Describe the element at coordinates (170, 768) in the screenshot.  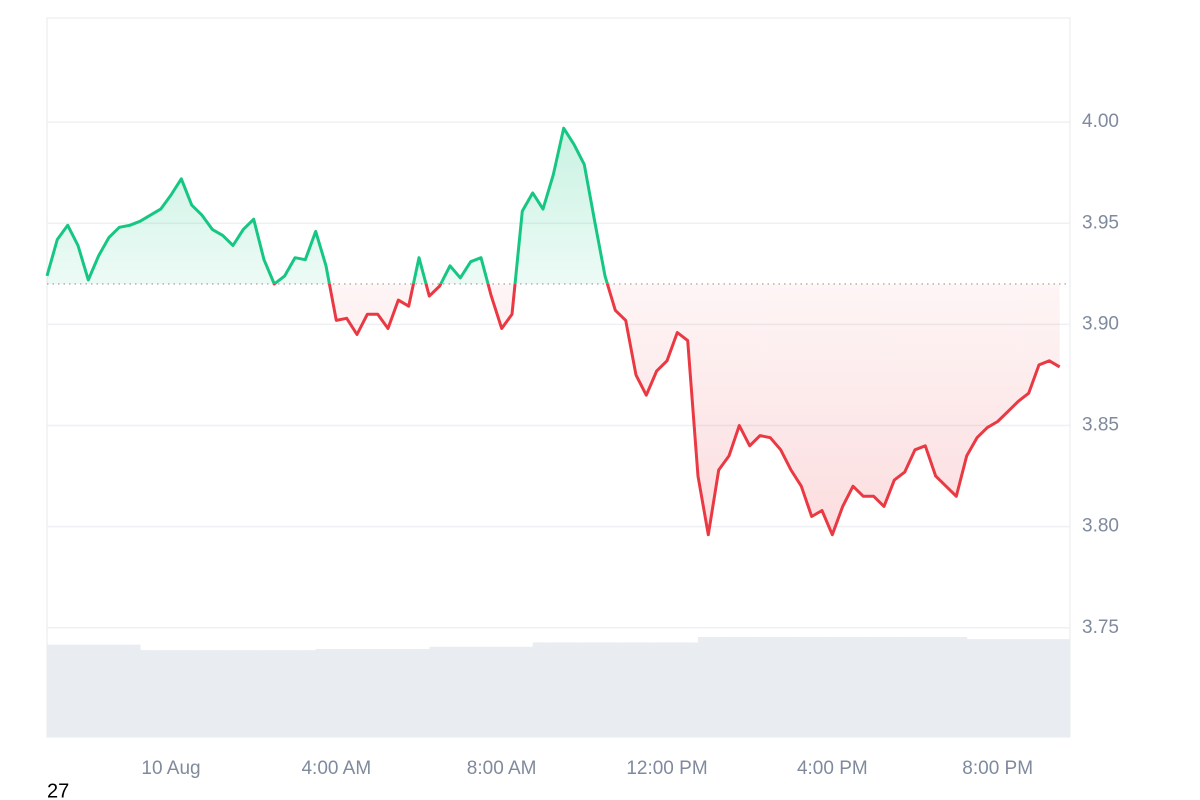
I see `x-tick-label: 10 Aug` at that location.